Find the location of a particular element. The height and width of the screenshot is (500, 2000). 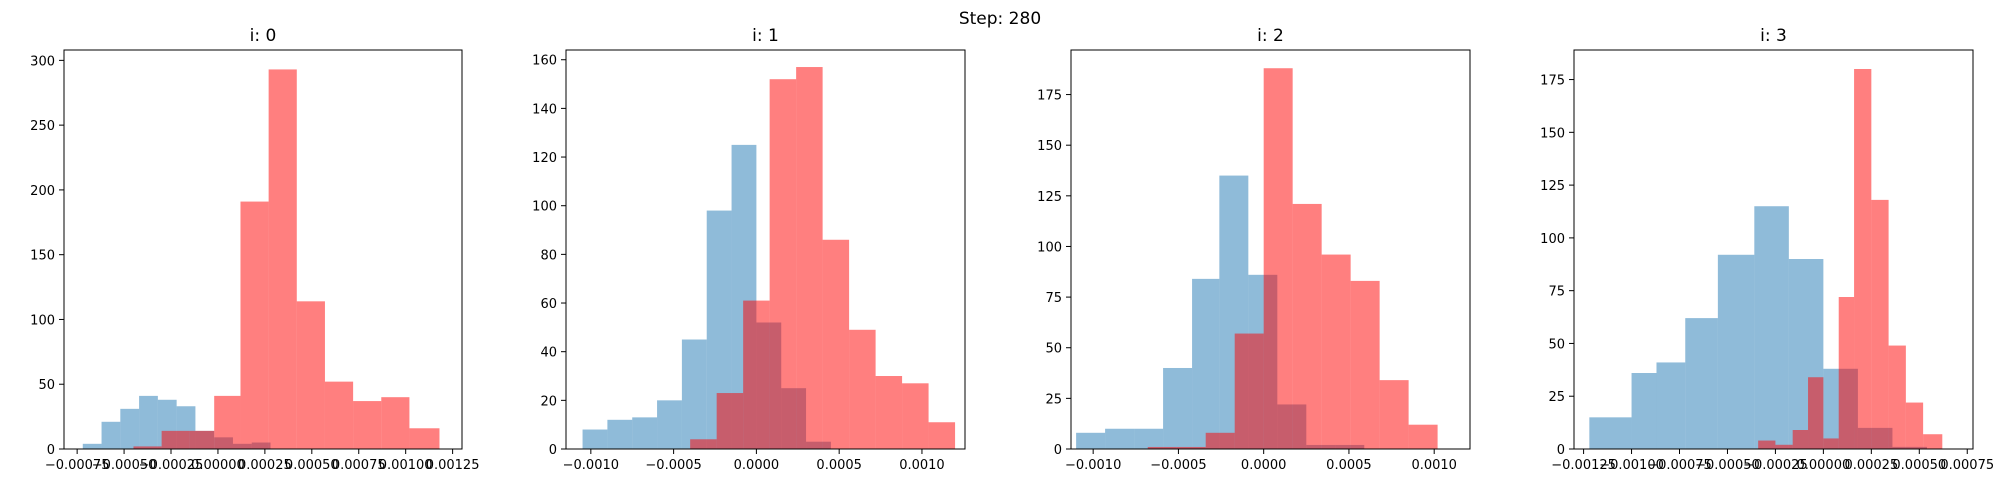

figure-suptitle: Step: 280 is located at coordinates (1000, 19).